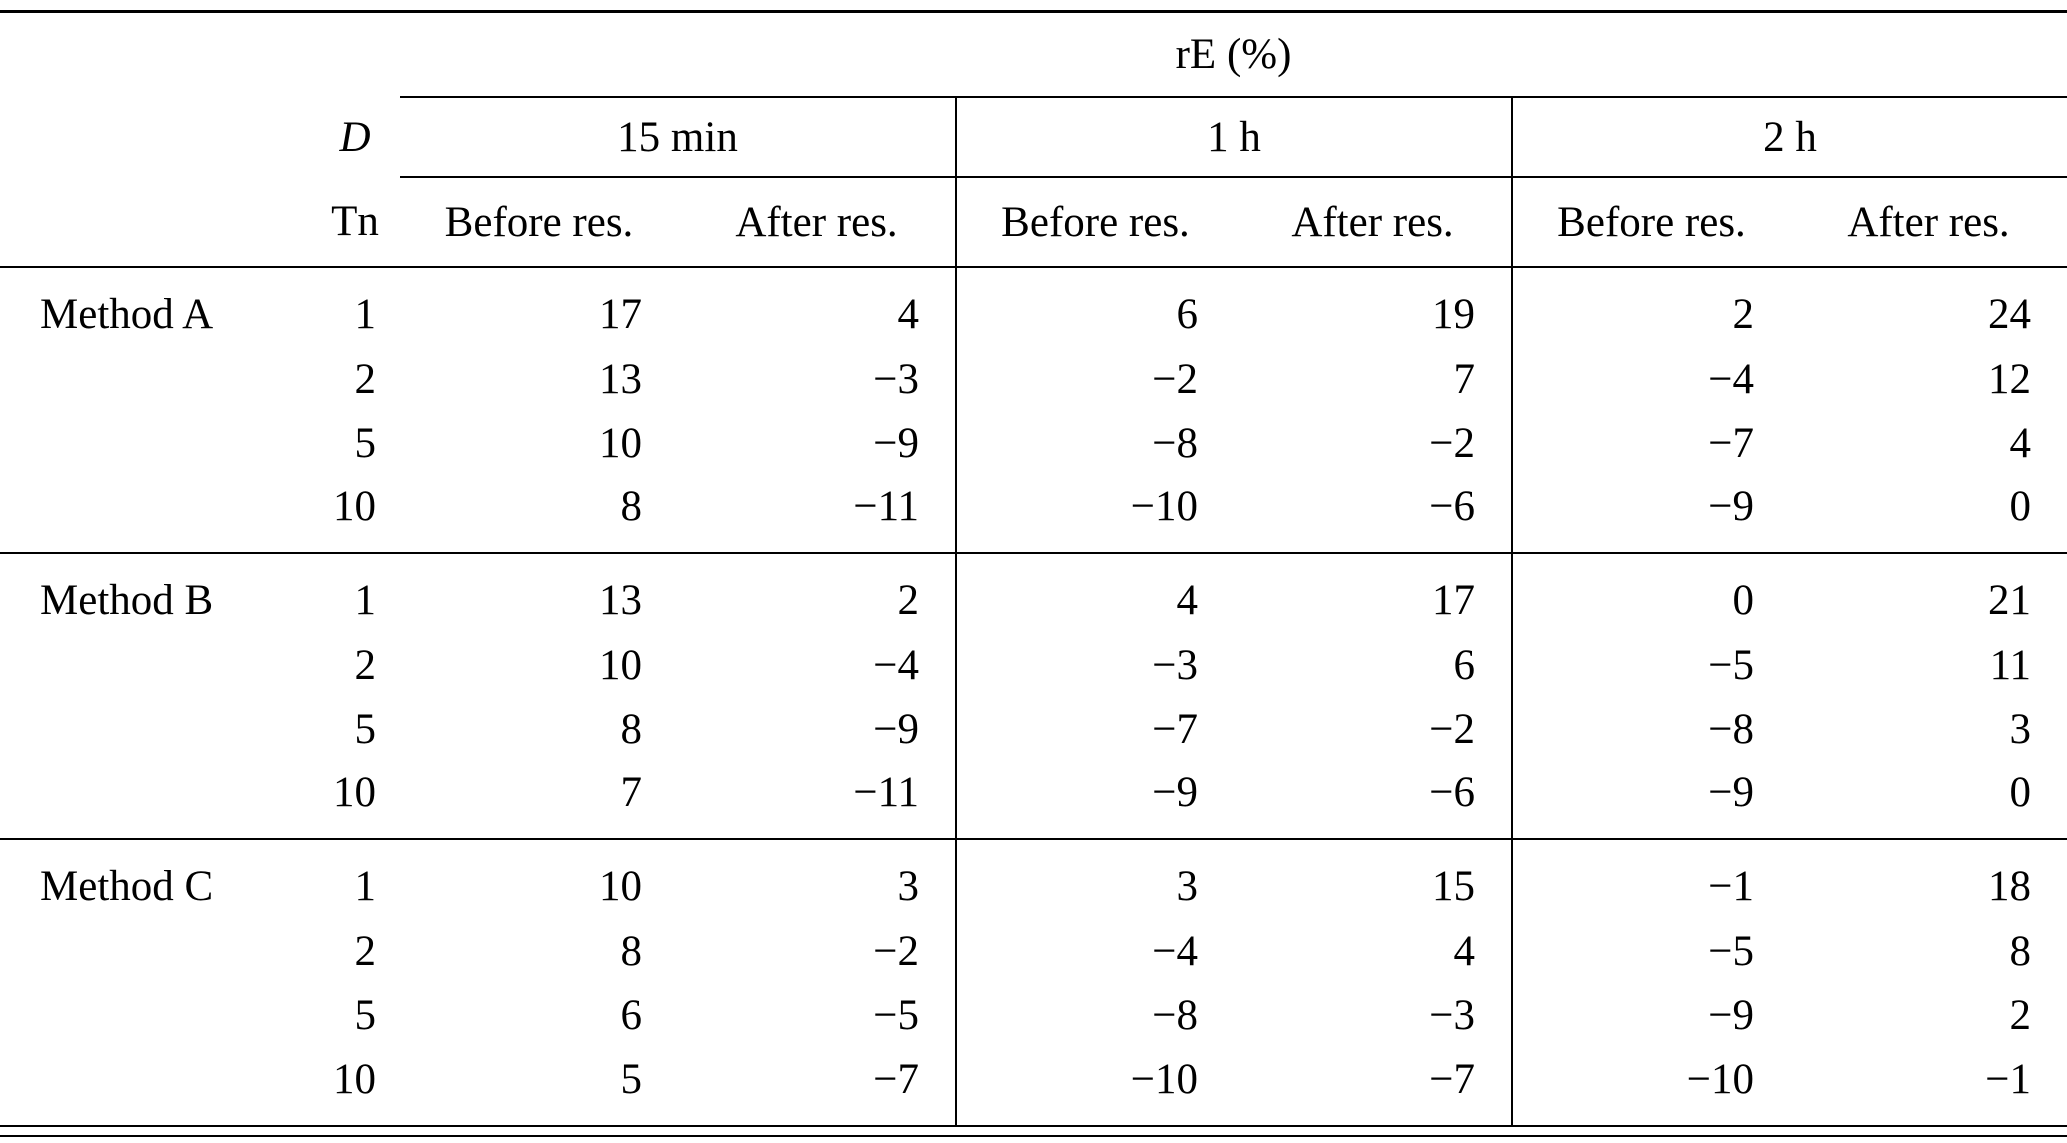 Image resolution: width=2067 pixels, height=1143 pixels. I want to click on group-header-15min: 15 min, so click(678, 137).